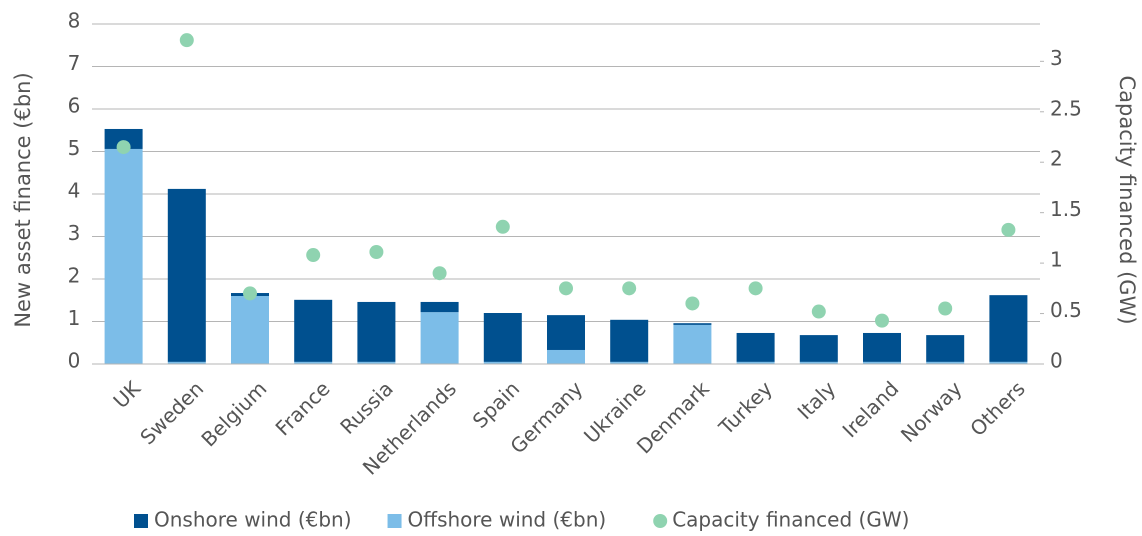 The height and width of the screenshot is (536, 1142). Describe the element at coordinates (74, 233) in the screenshot. I see `y-tick-label: 3` at that location.